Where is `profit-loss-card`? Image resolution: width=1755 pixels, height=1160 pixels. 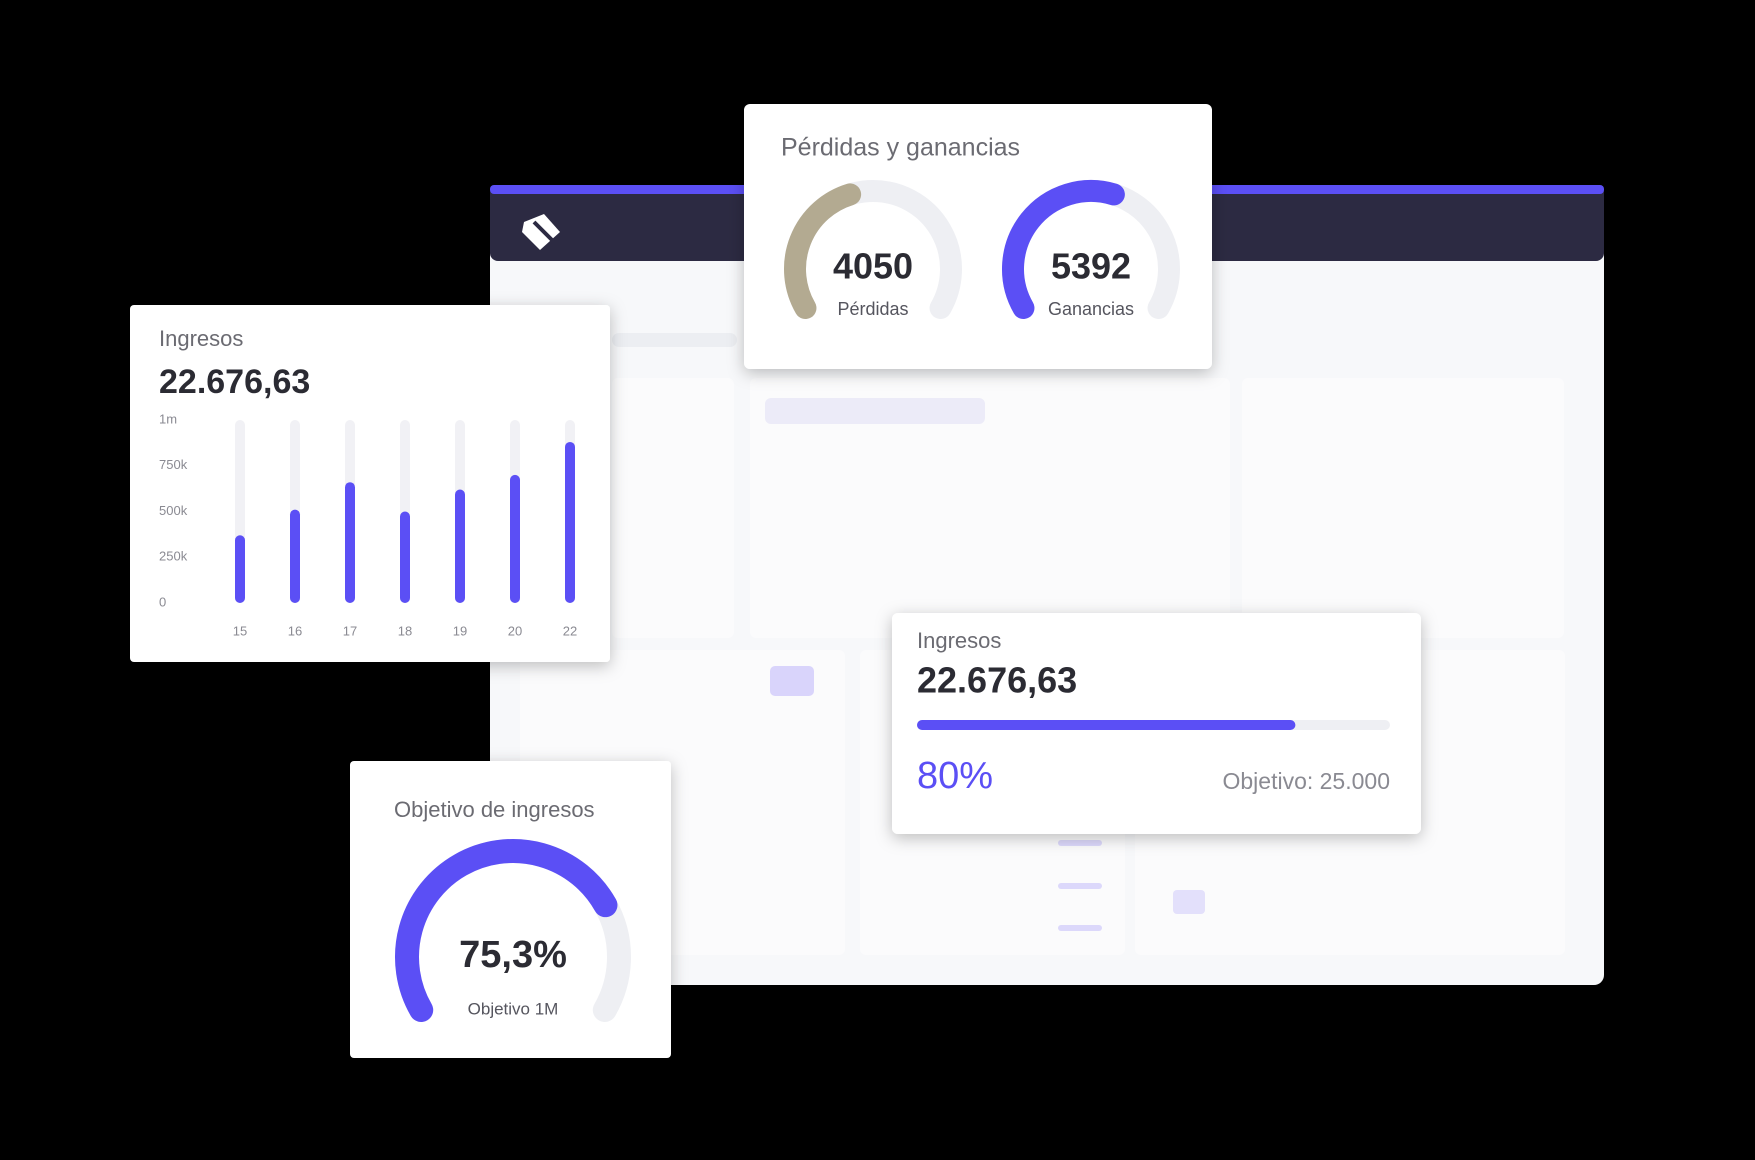
profit-loss-card is located at coordinates (978, 236).